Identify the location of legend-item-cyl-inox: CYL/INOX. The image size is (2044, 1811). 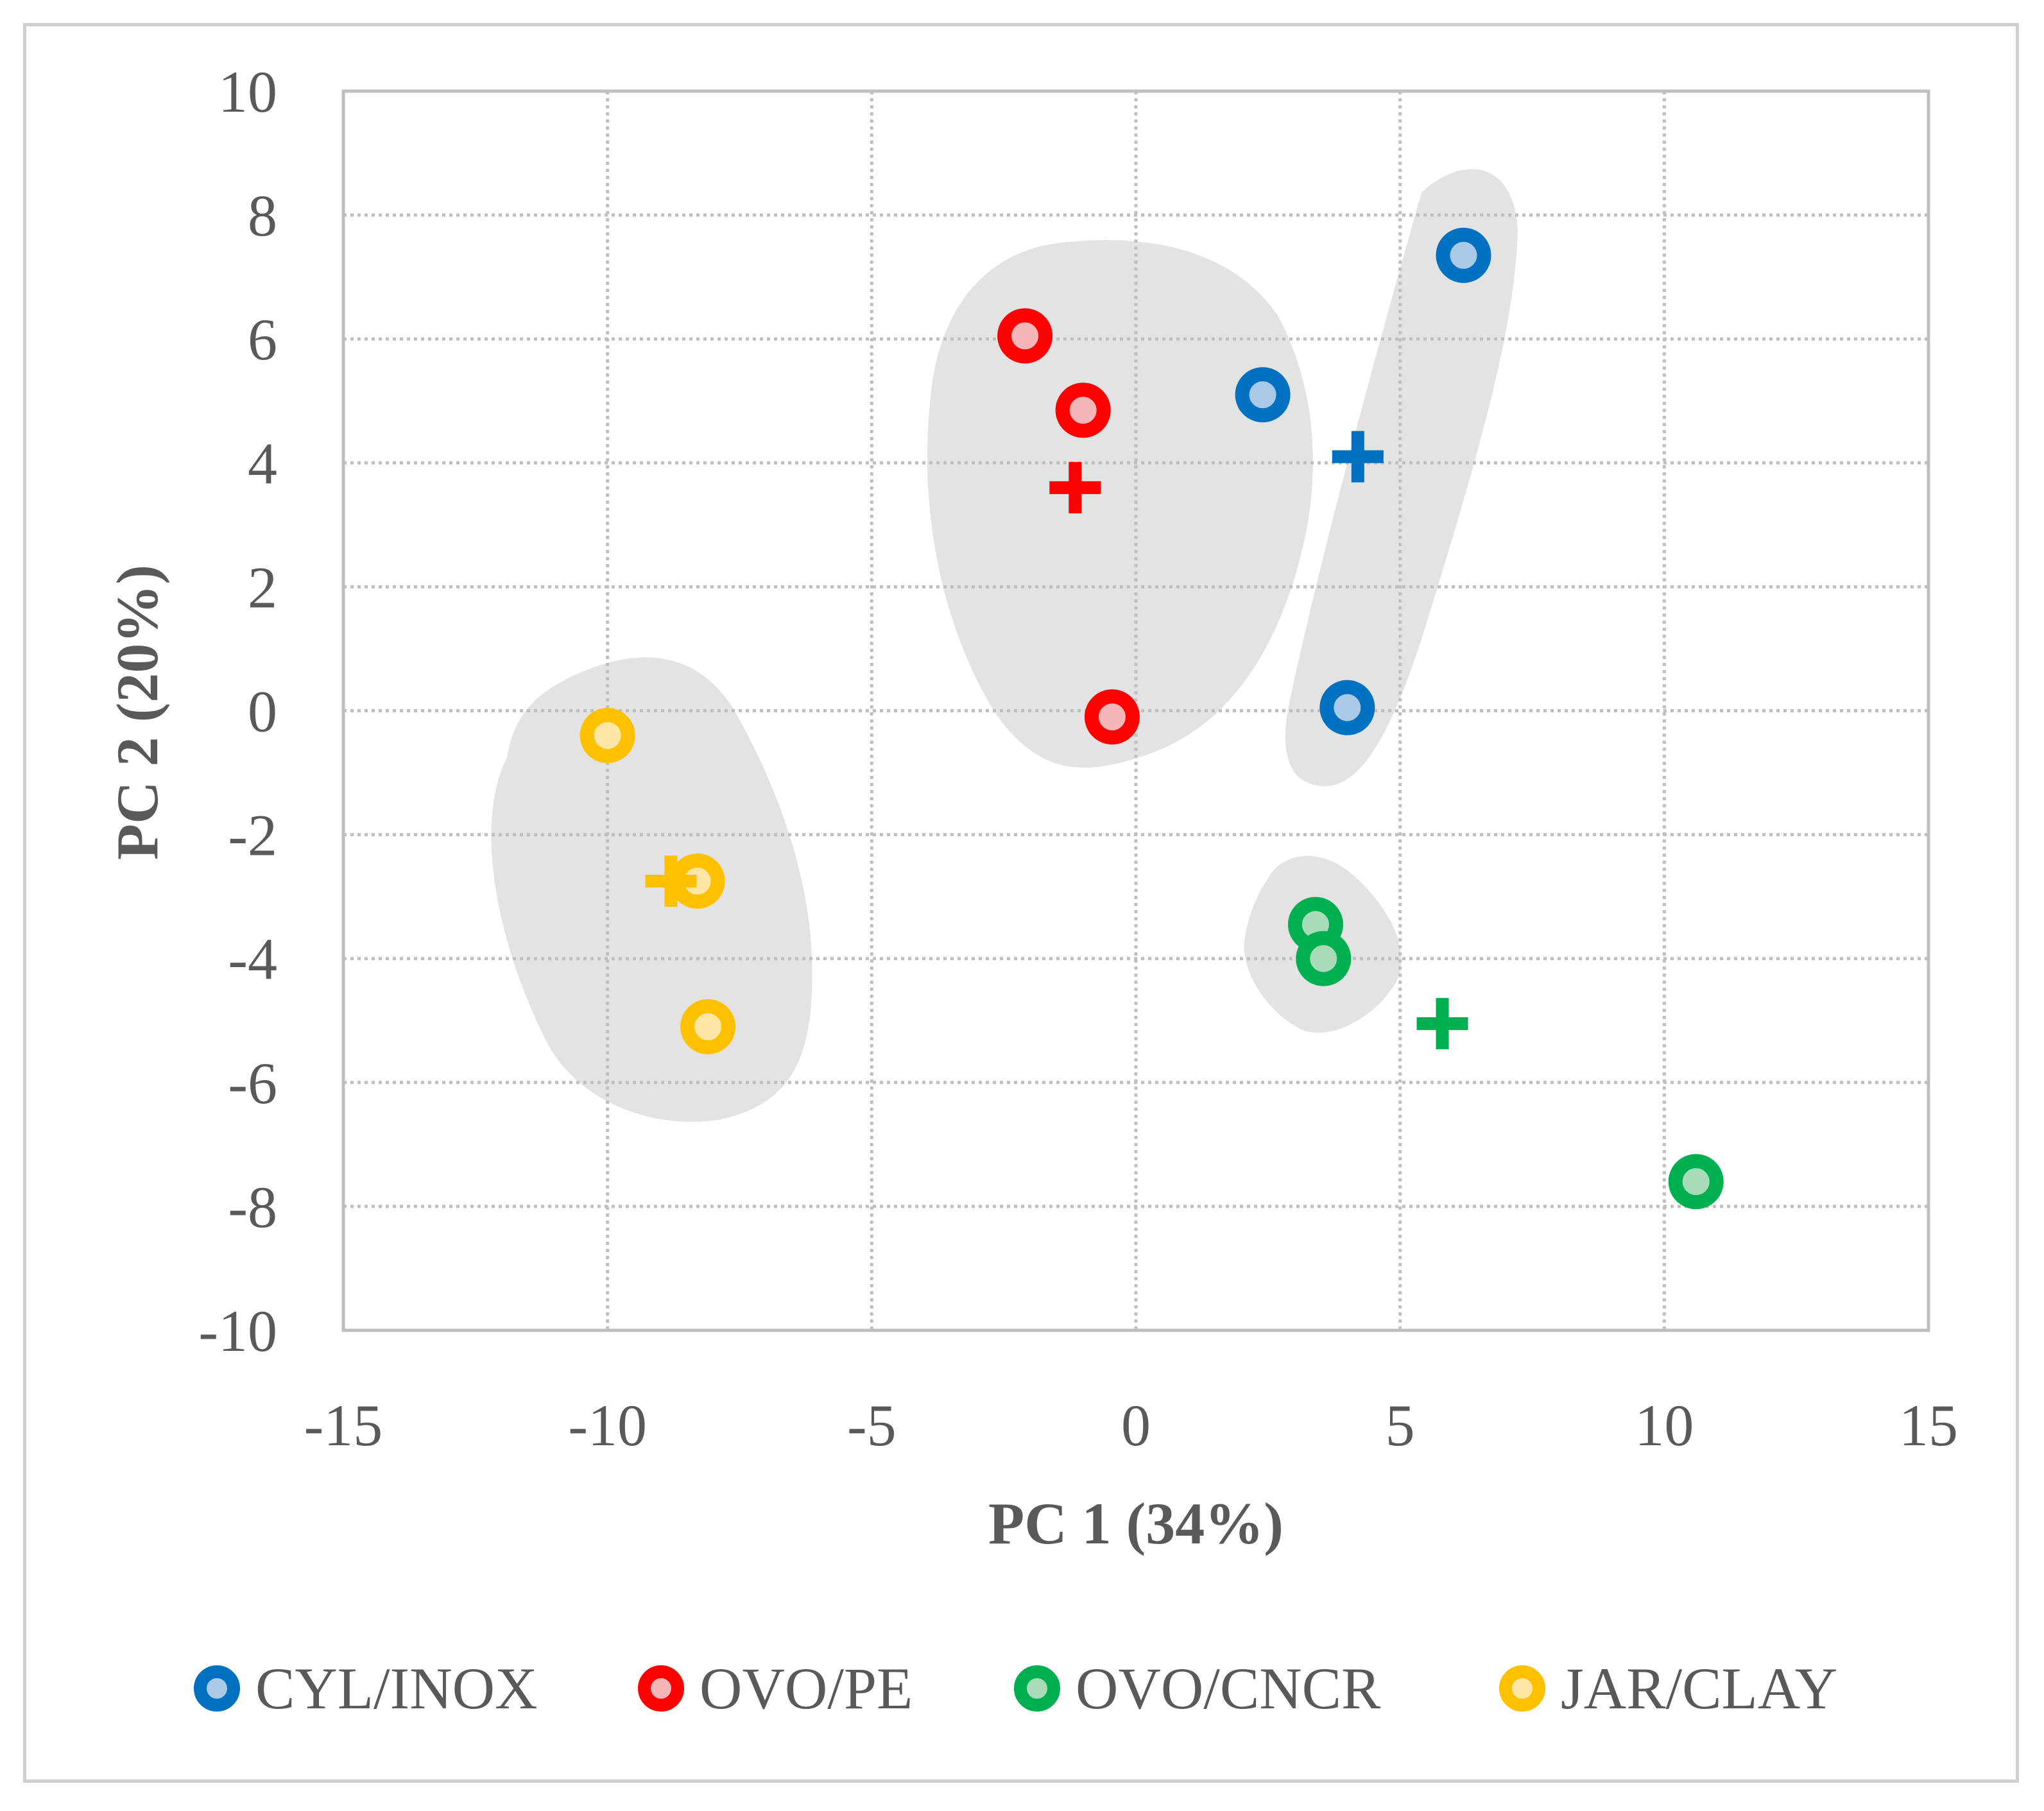
(366, 1688).